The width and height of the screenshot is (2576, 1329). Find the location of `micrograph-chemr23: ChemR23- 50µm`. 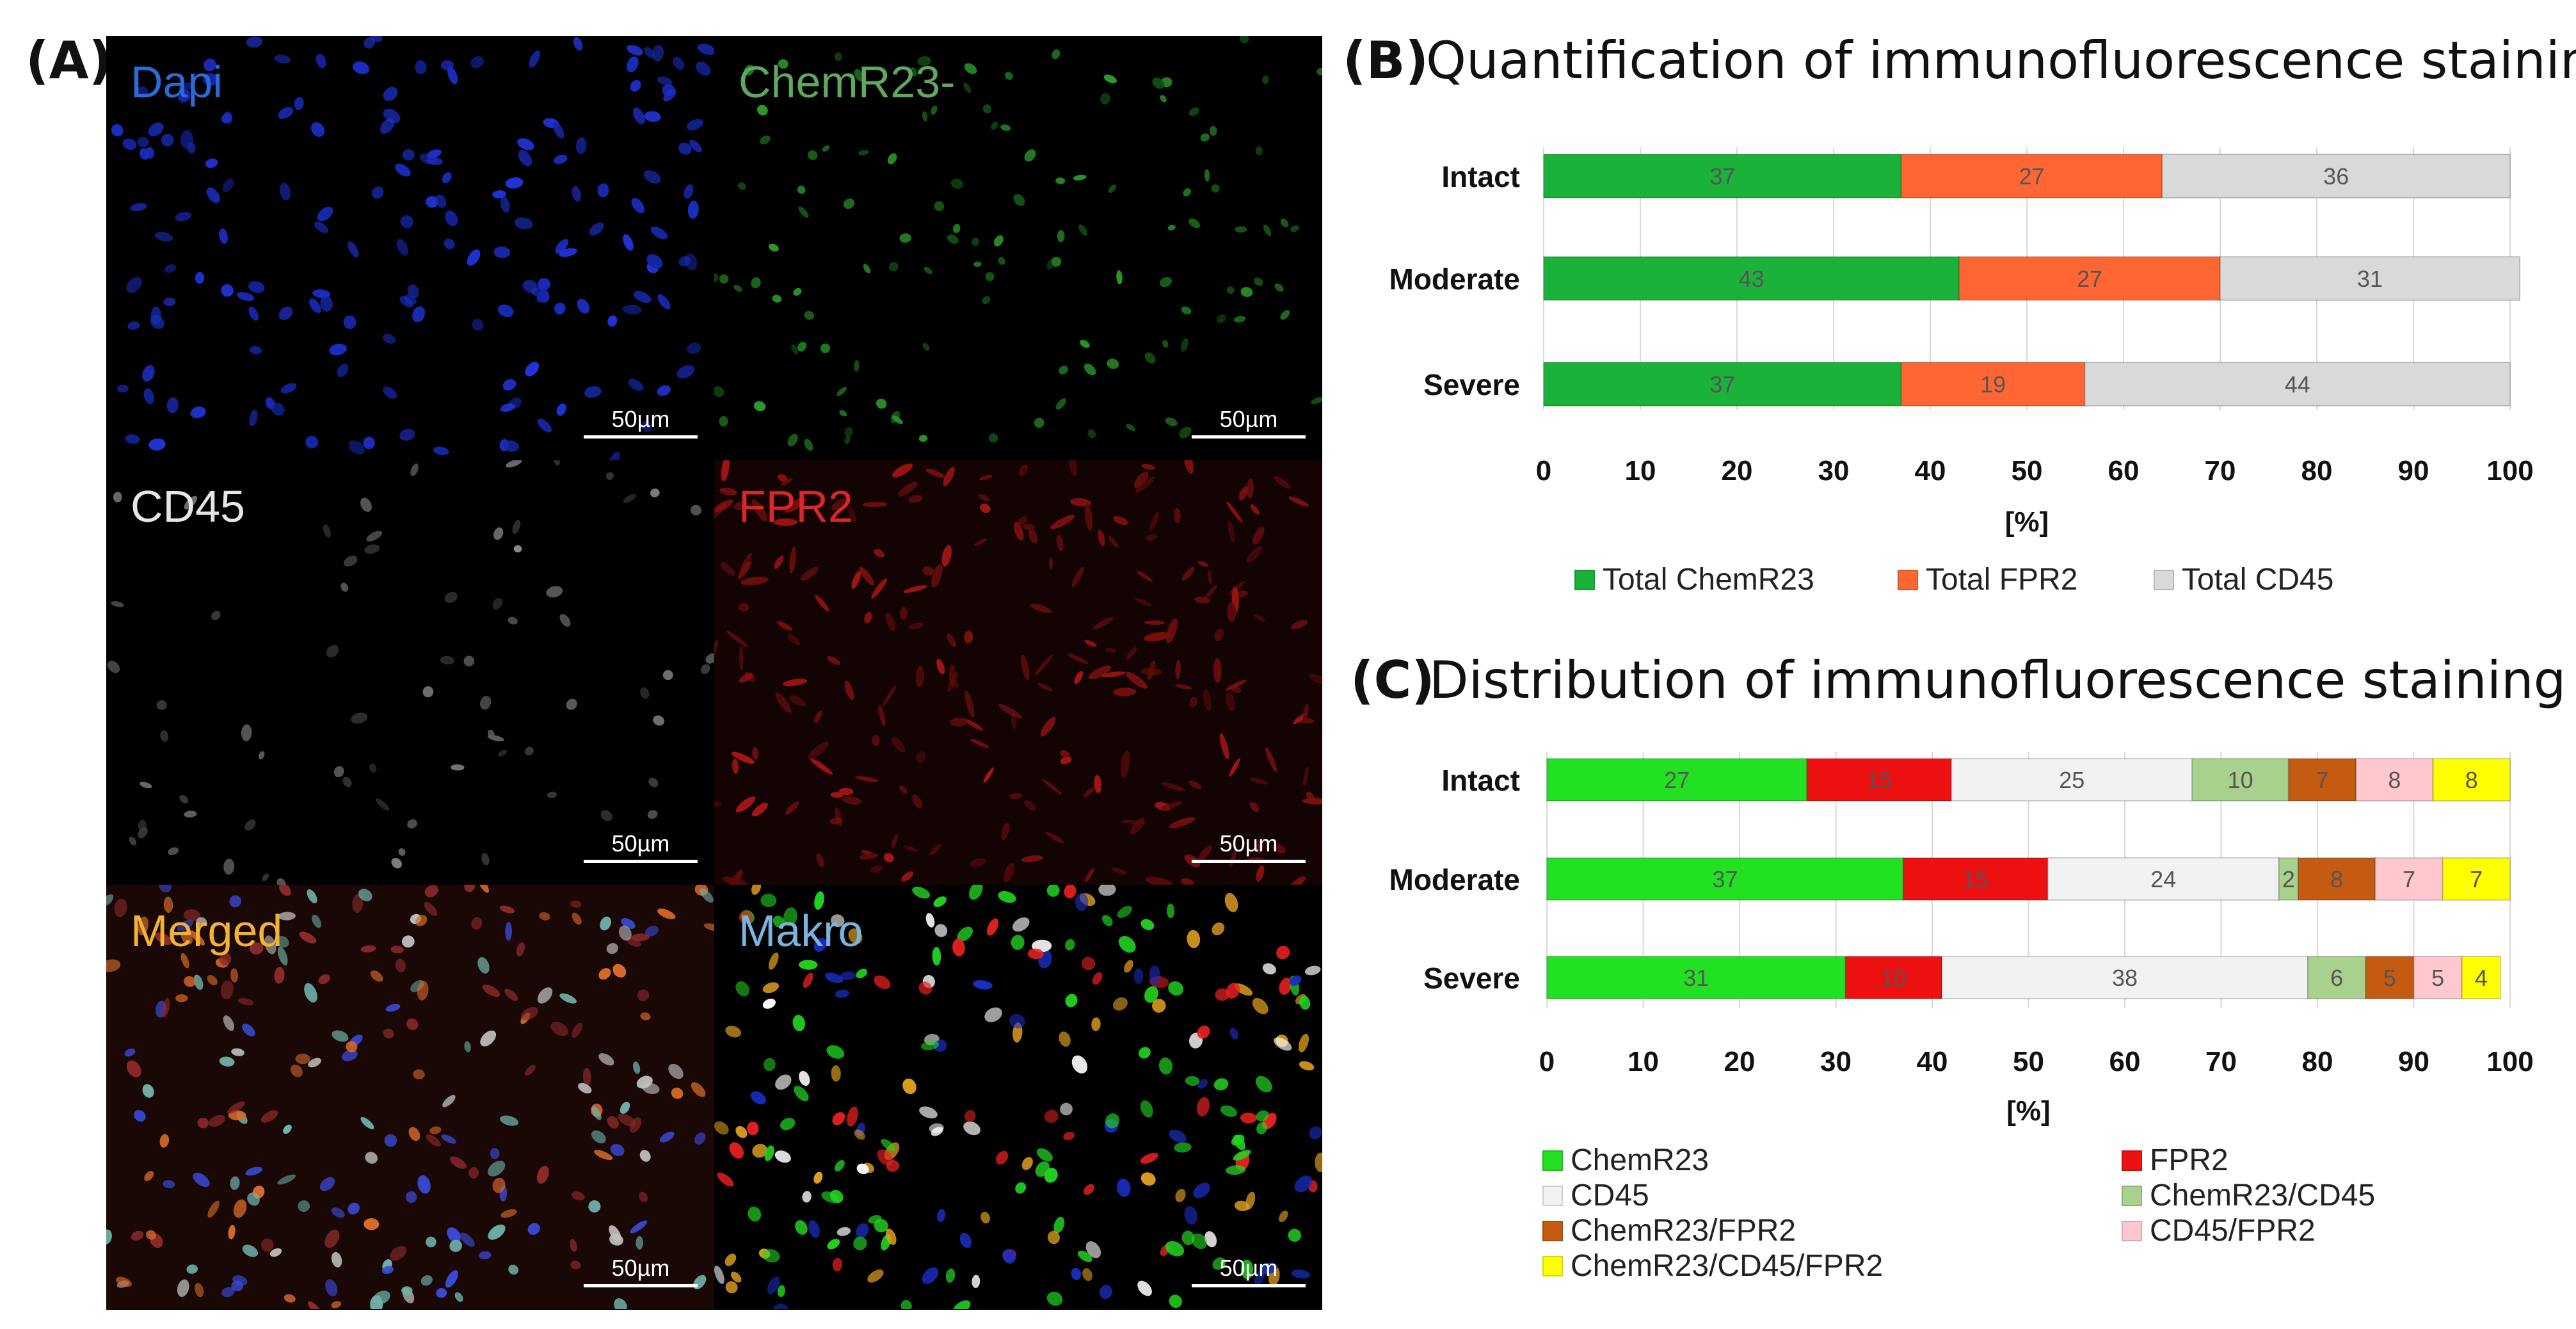

micrograph-chemr23: ChemR23- 50µm is located at coordinates (1018, 248).